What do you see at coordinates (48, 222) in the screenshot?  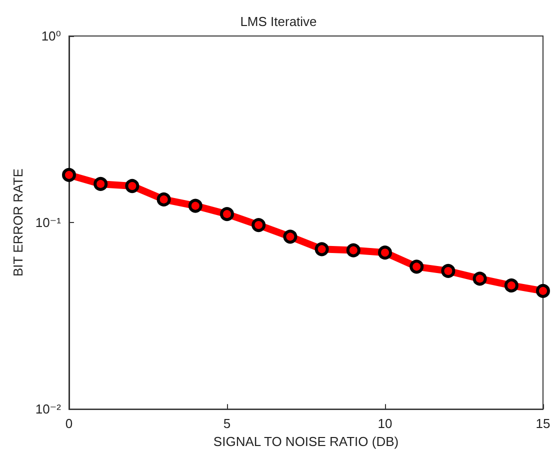 I see `y-tick-label: 10⁻¹` at bounding box center [48, 222].